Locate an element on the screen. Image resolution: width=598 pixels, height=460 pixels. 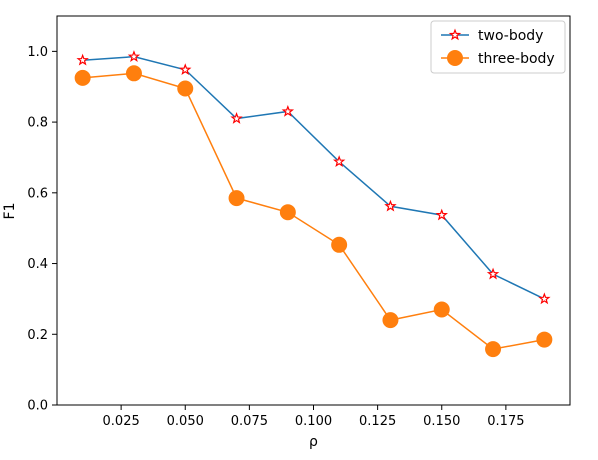
legend-label-two-body: two-body is located at coordinates (510, 36).